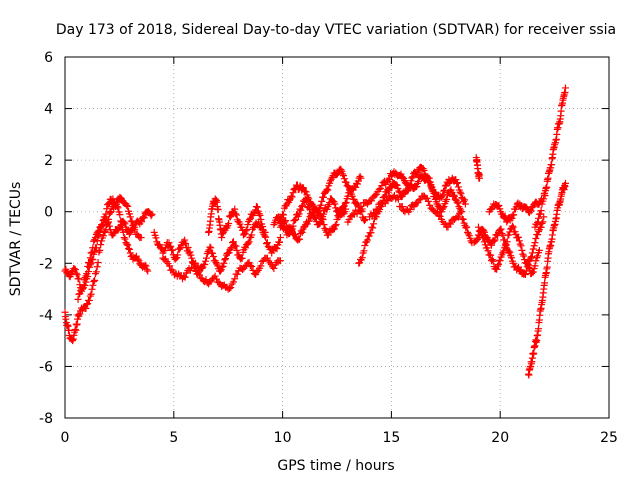 The height and width of the screenshot is (480, 640). I want to click on x-axis-label: GPS time / hours, so click(335, 466).